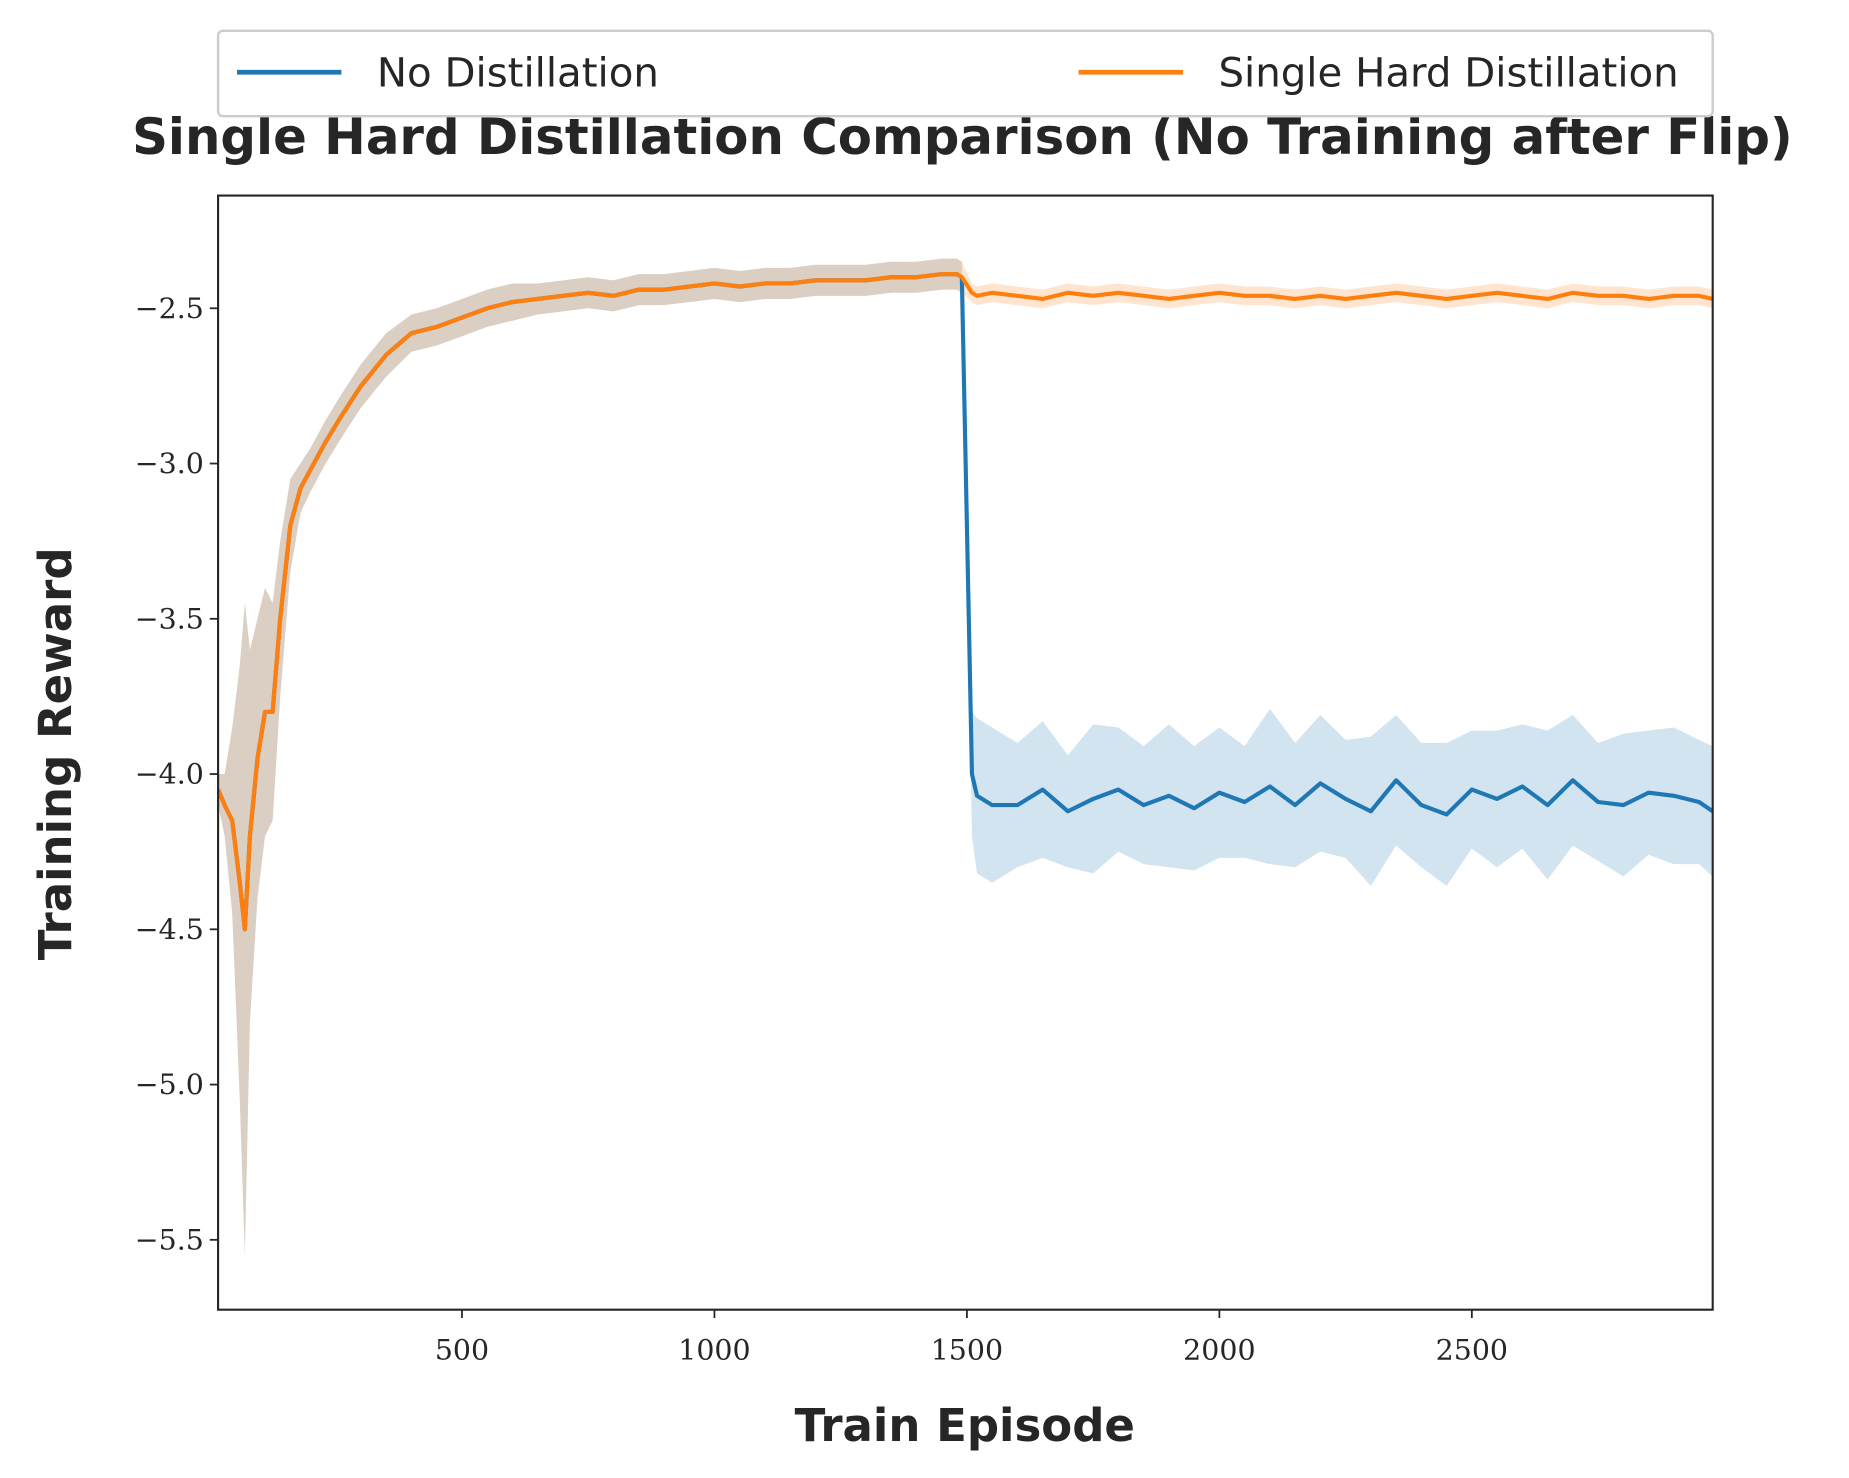 The width and height of the screenshot is (1849, 1478). Describe the element at coordinates (1219, 1349) in the screenshot. I see `x-tick-label: 2000` at that location.